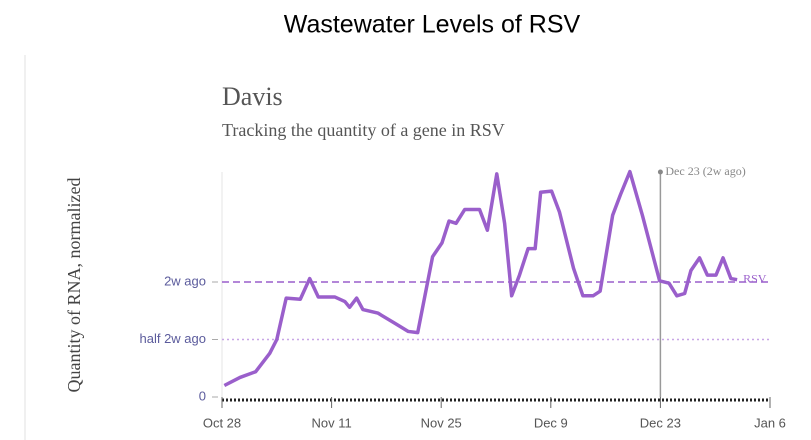  I want to click on chart-title: Davis, so click(252, 96).